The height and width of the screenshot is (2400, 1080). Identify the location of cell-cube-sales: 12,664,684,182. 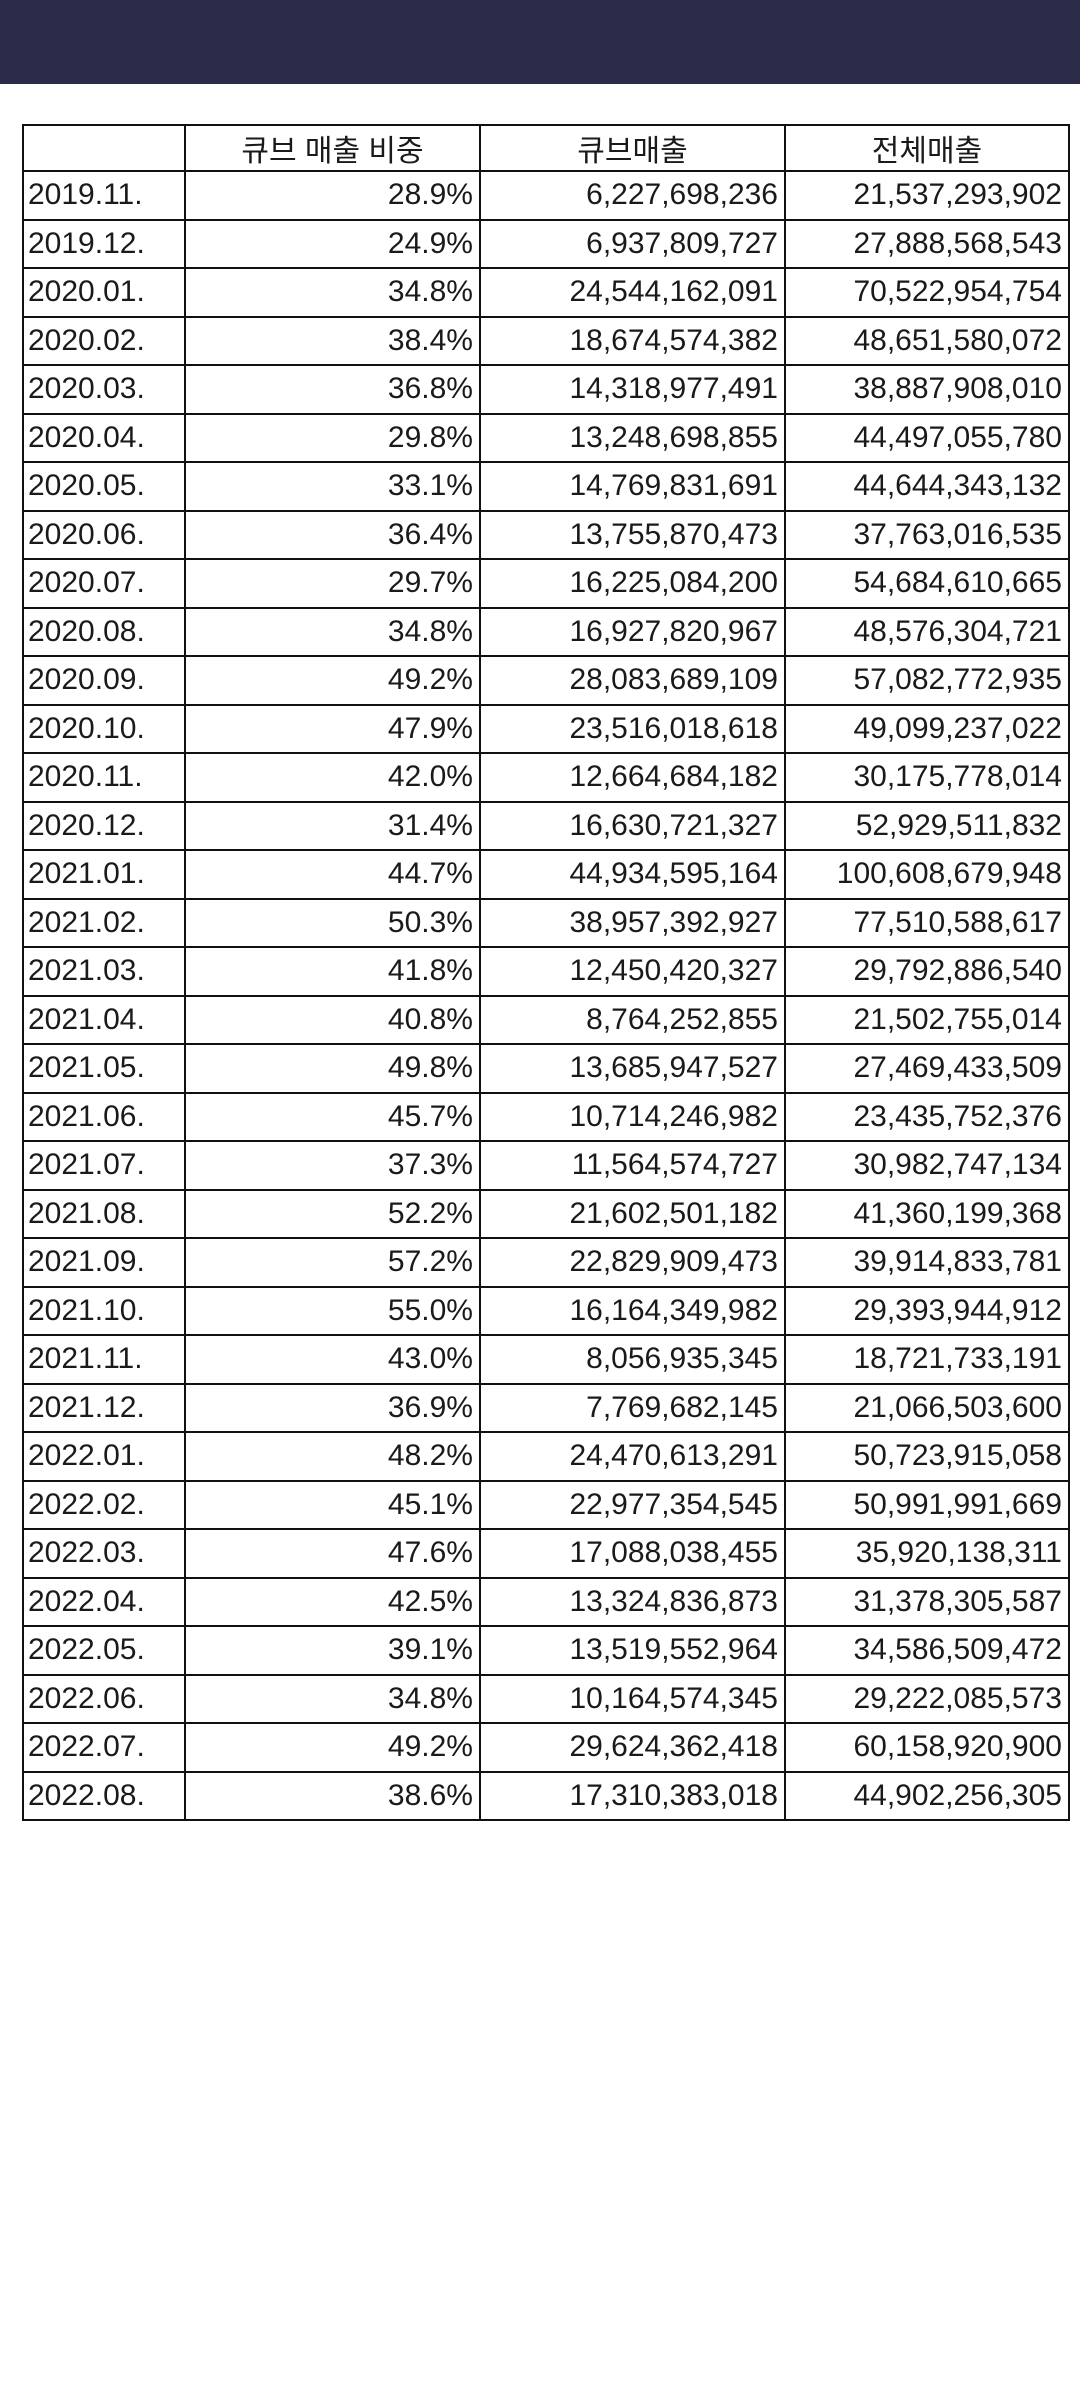
(632, 777).